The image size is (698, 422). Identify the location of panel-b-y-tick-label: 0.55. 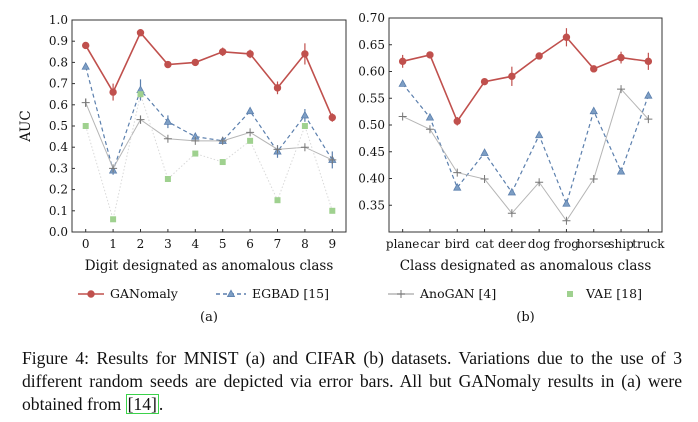
(371, 98).